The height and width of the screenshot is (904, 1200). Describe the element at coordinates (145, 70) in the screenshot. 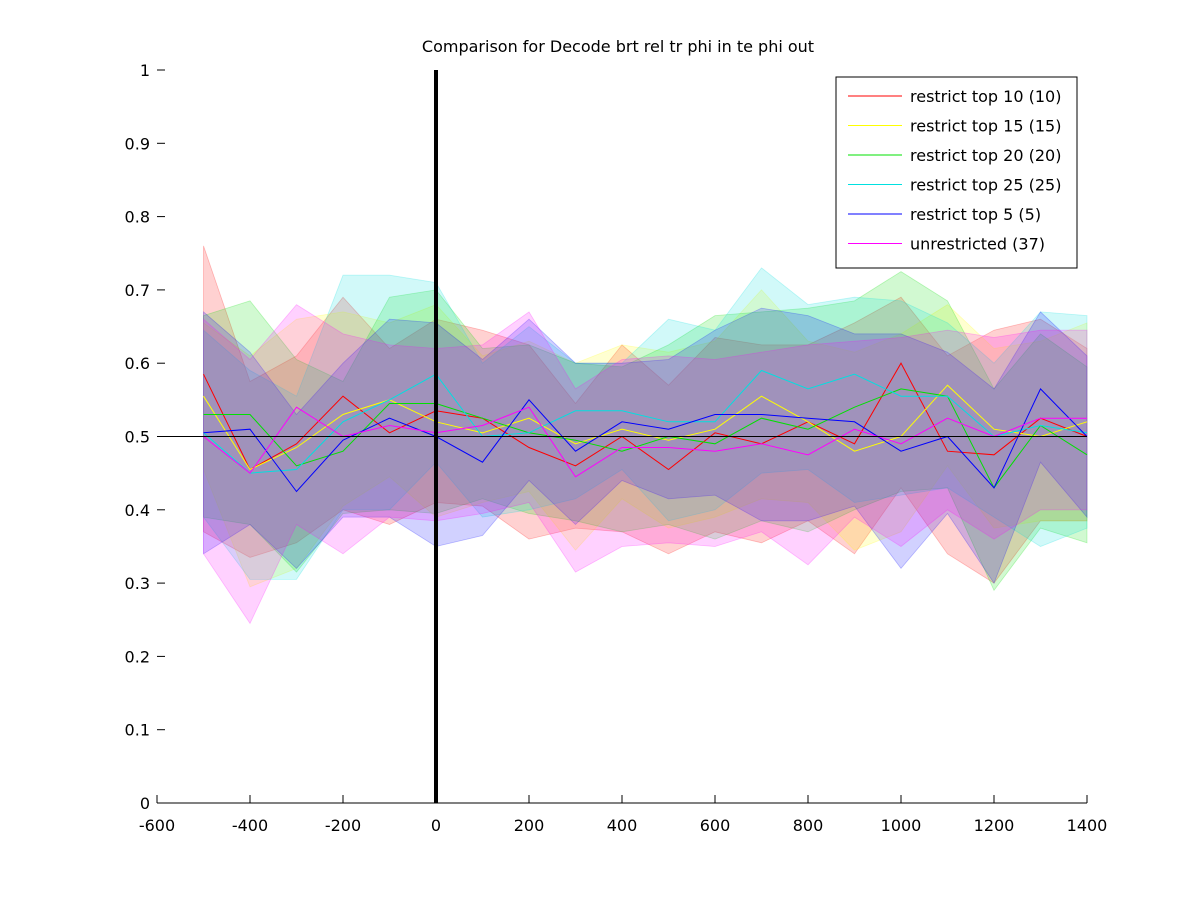

I see `y-tick-label: 1` at that location.